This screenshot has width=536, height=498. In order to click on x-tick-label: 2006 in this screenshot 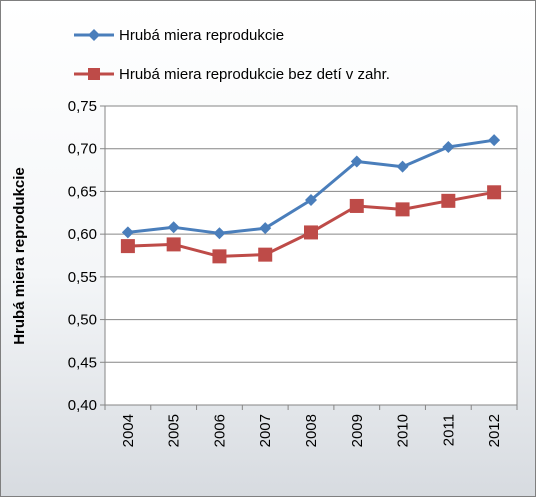, I will do `click(219, 430)`.